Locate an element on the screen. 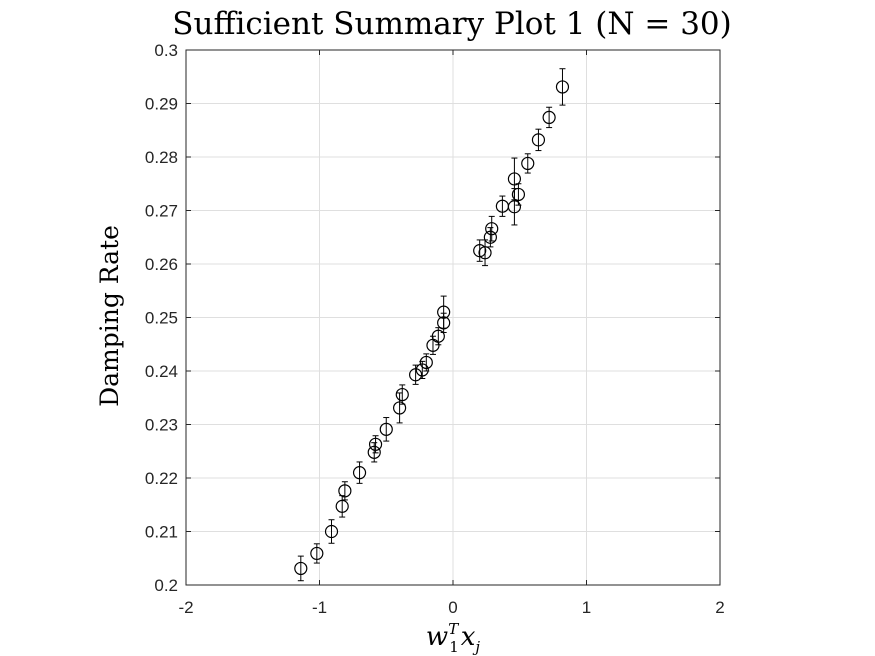 This screenshot has height=656, width=875. y-tick-label: 0.3 is located at coordinates (166, 50).